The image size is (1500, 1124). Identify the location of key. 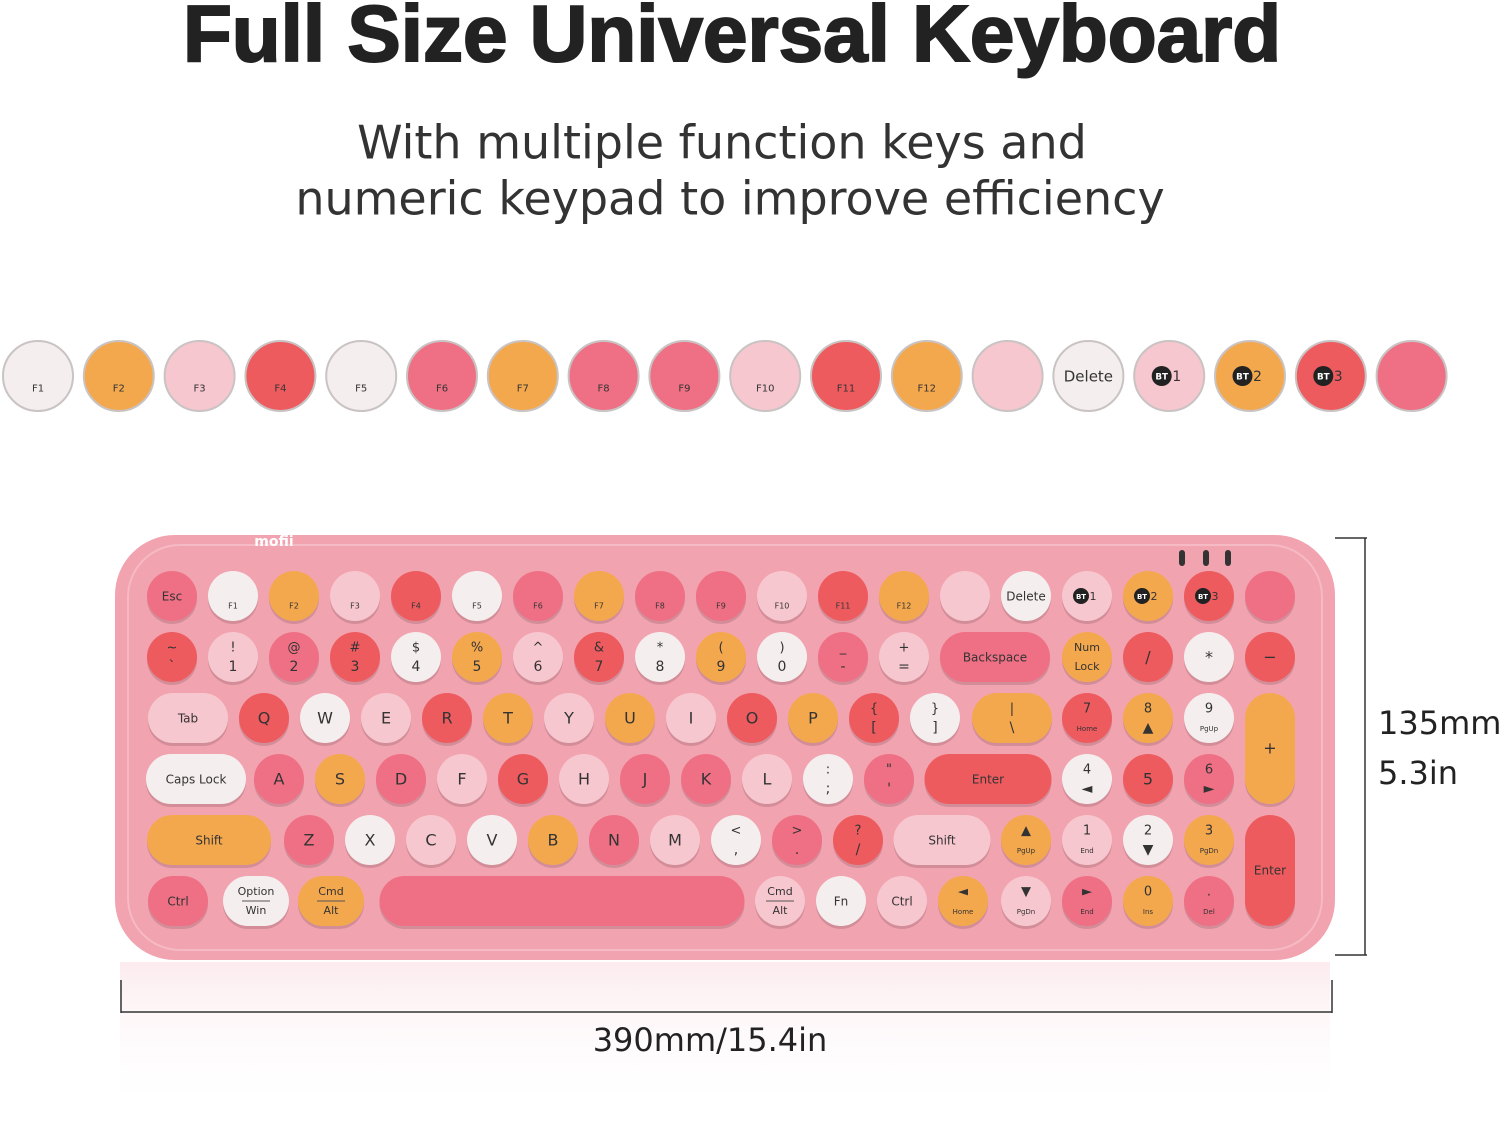
(965, 597).